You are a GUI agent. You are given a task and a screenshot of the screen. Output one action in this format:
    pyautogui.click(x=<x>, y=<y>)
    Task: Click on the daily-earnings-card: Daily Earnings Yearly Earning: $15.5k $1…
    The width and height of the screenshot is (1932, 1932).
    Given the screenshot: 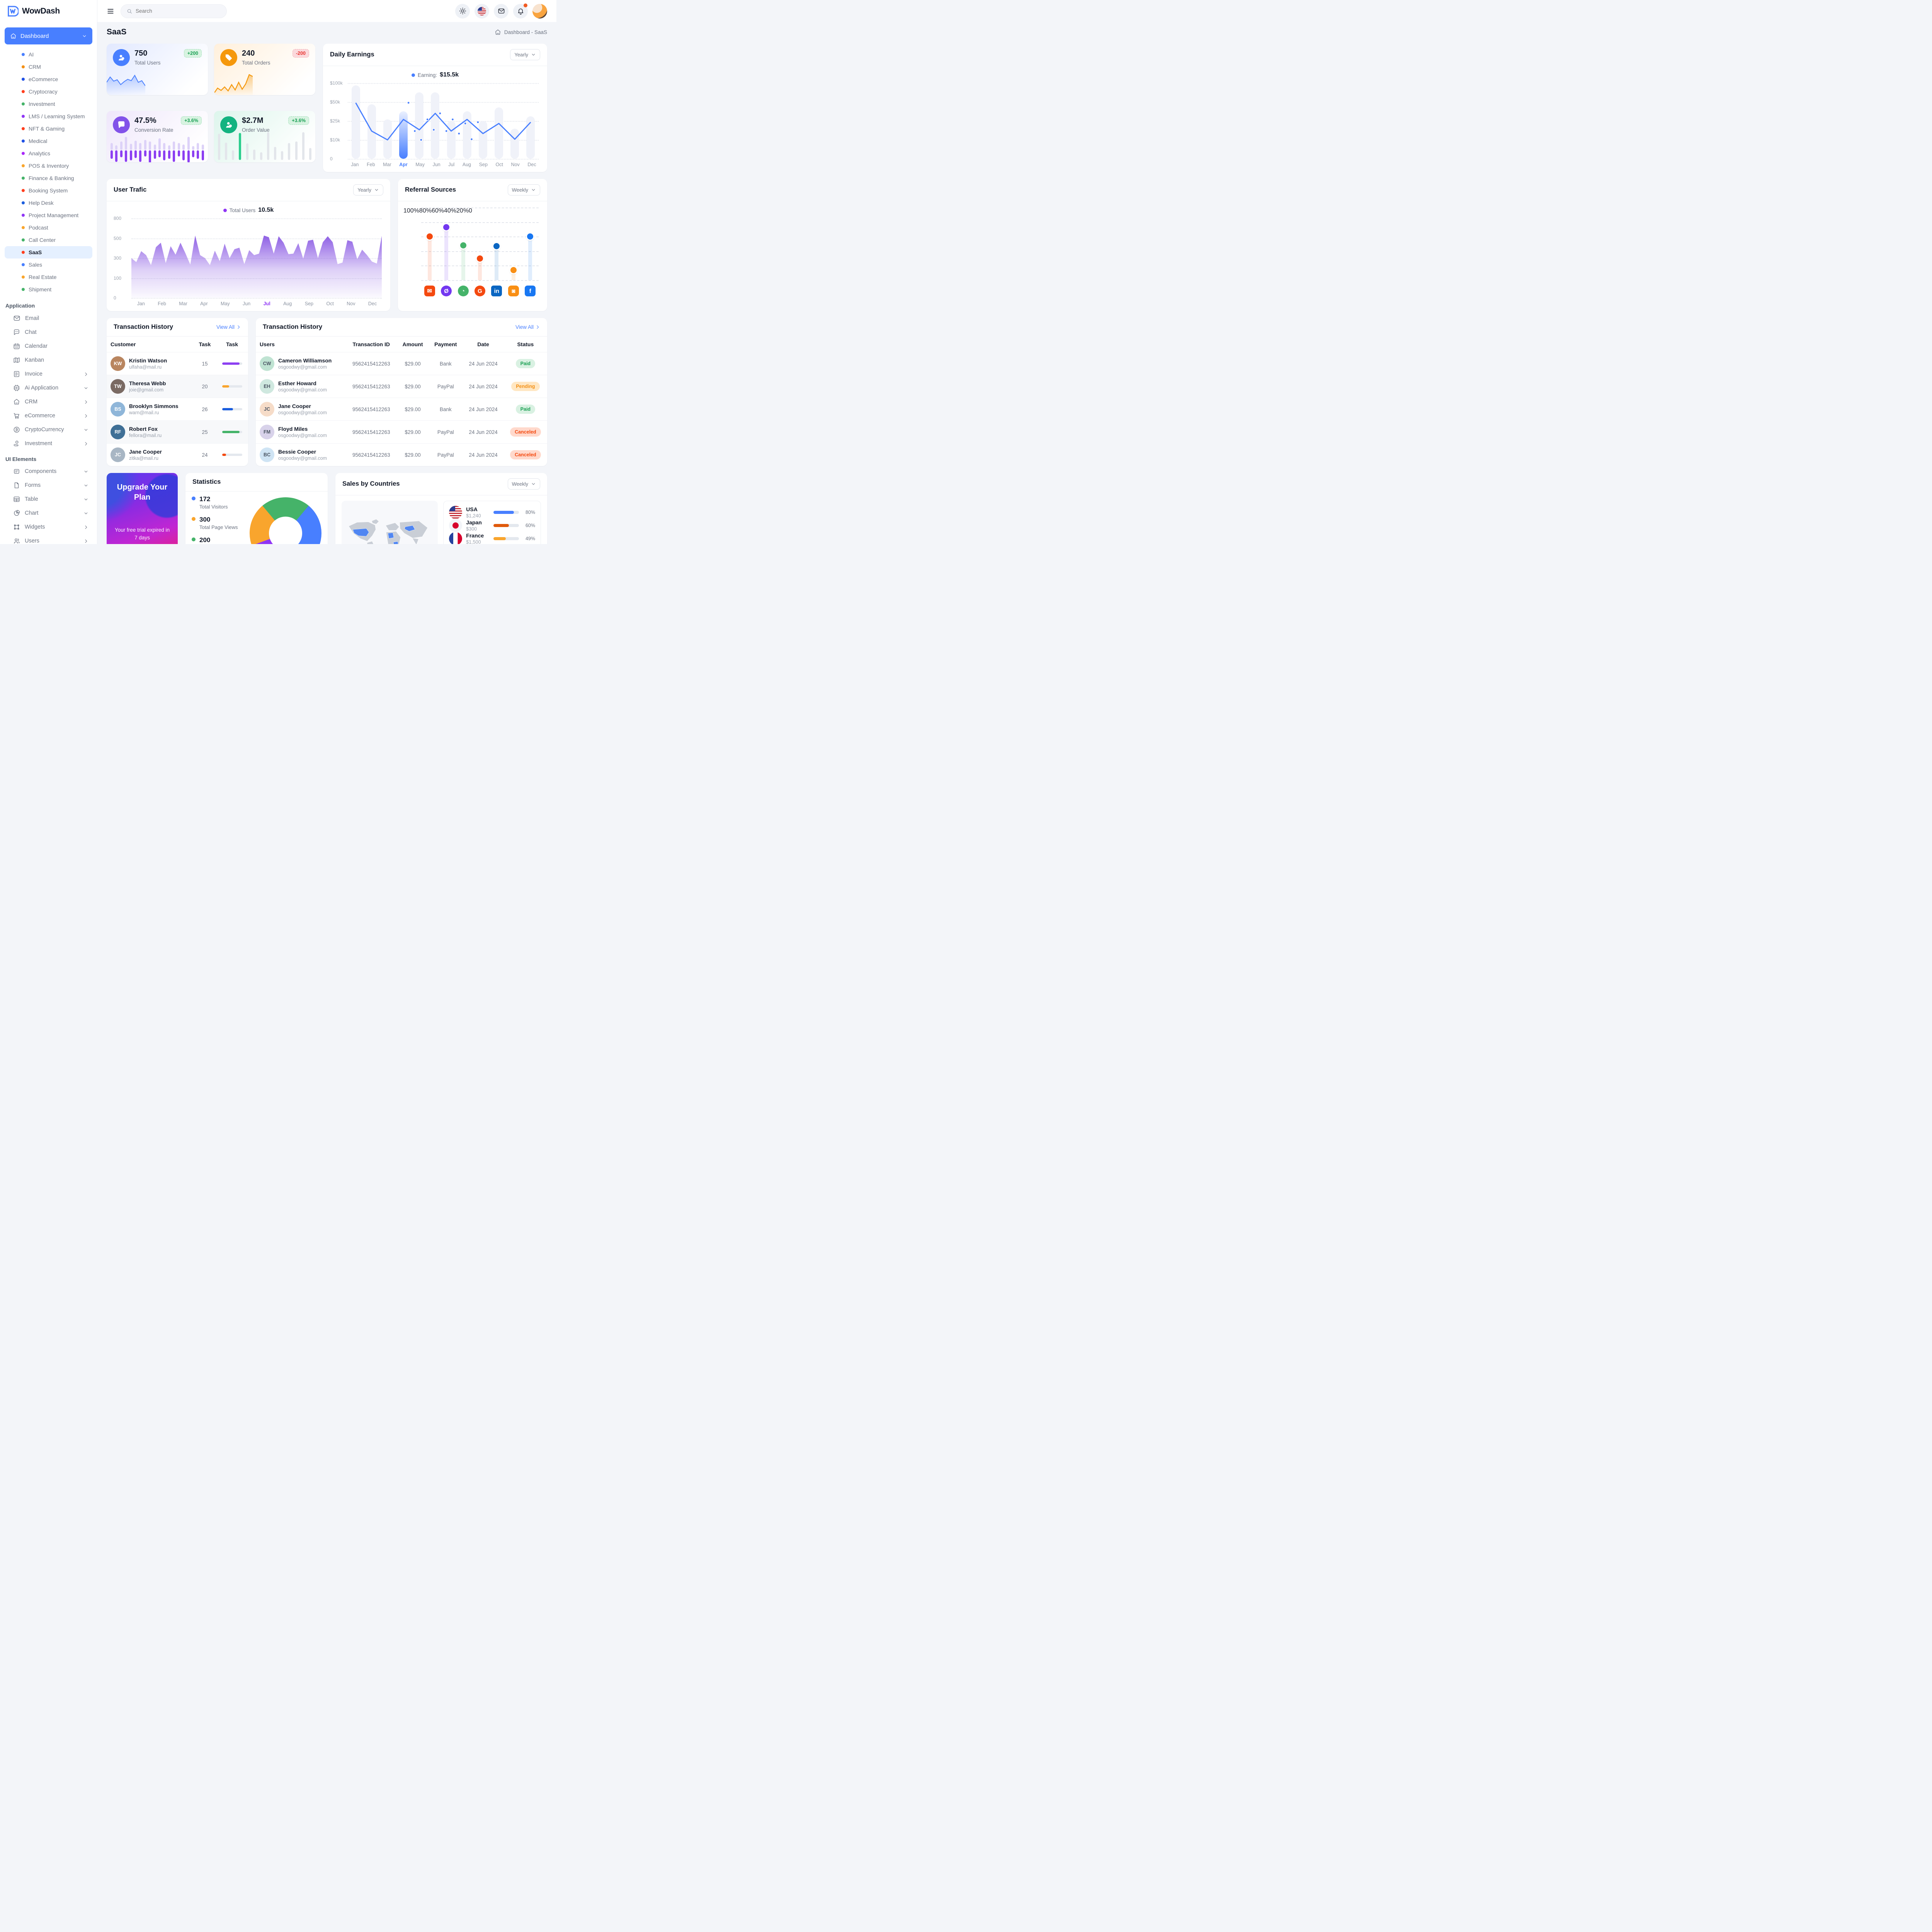 What is the action you would take?
    pyautogui.click(x=435, y=108)
    